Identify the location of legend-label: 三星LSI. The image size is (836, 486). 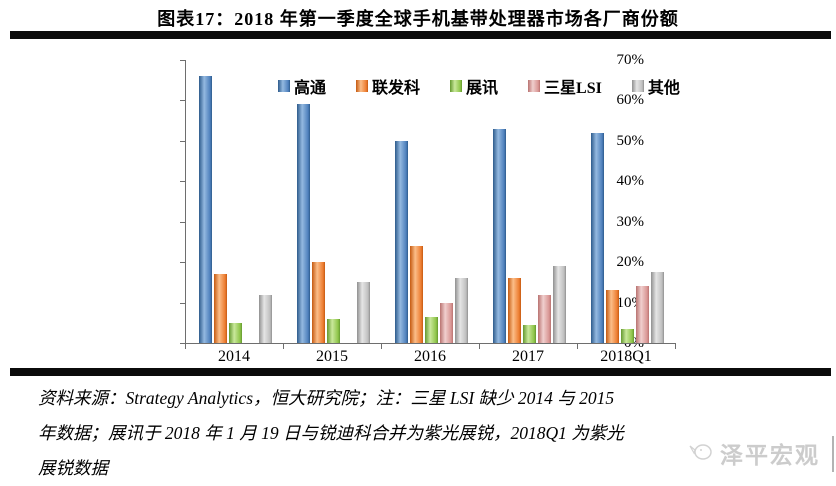
(573, 88).